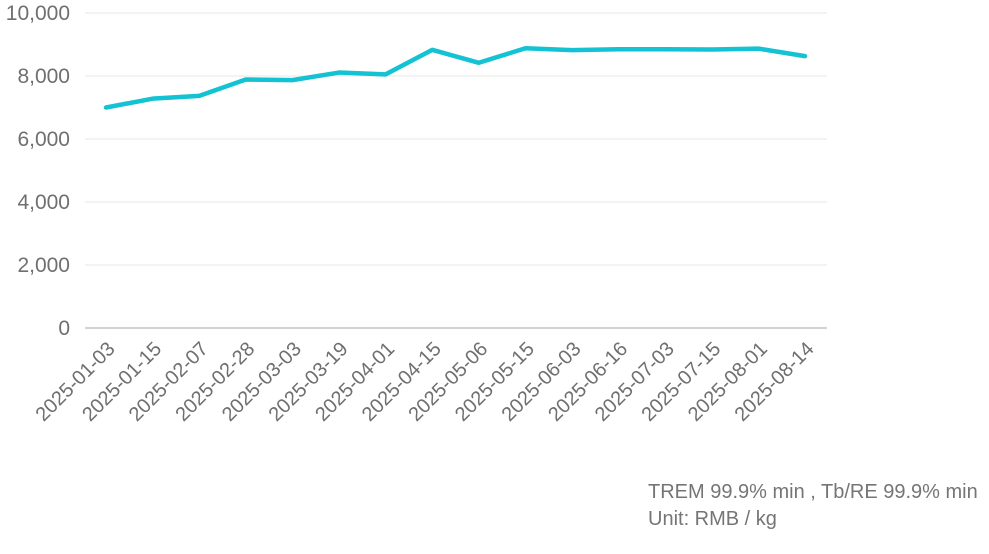 The image size is (989, 554). I want to click on y-axis-tick-label: 0, so click(64, 328).